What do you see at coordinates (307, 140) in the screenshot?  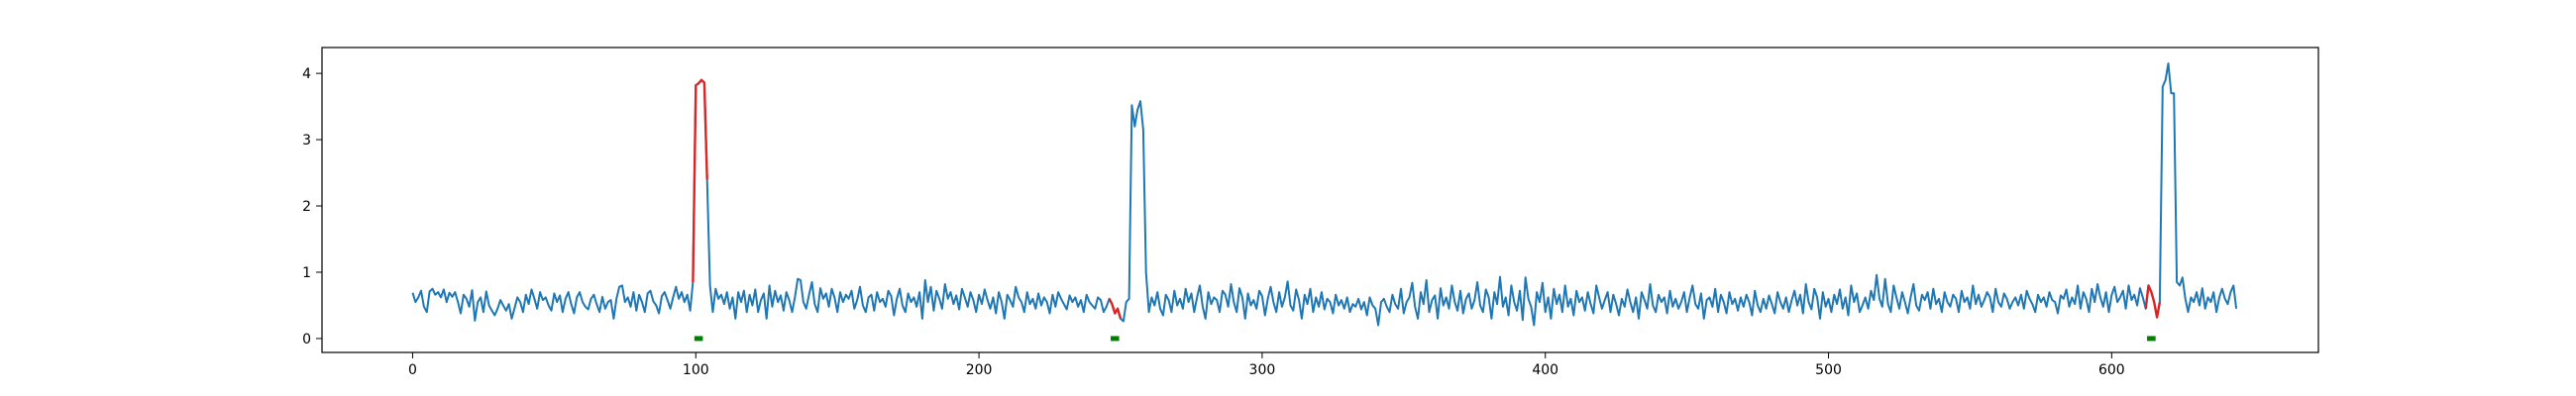 I see `y-tick-label: 3` at bounding box center [307, 140].